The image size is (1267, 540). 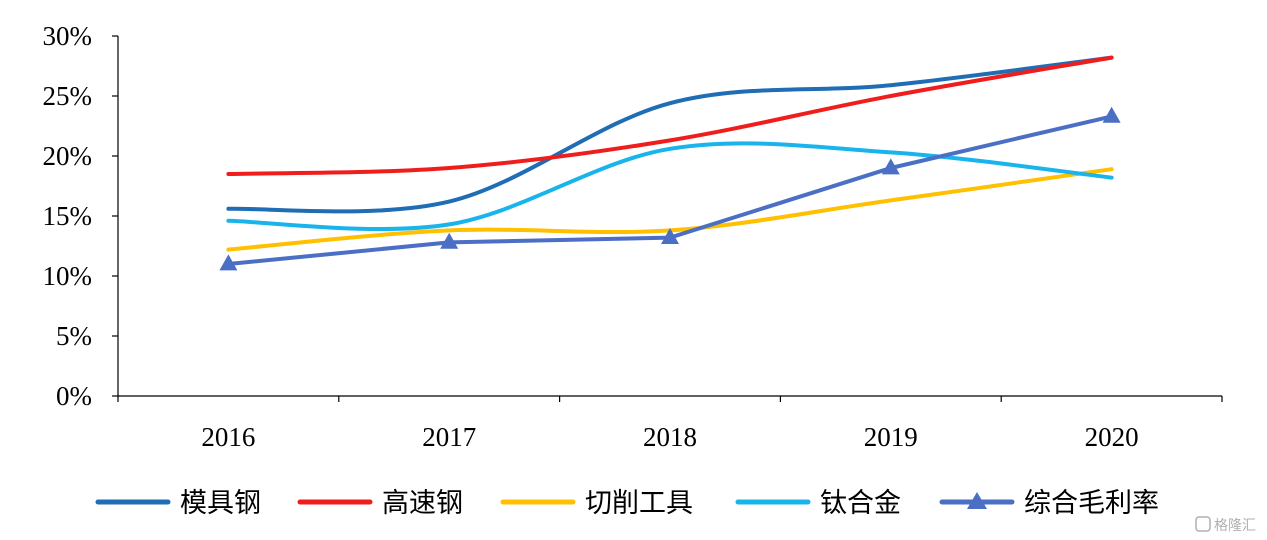 I want to click on y-tick-label: 5%, so click(x=74, y=336).